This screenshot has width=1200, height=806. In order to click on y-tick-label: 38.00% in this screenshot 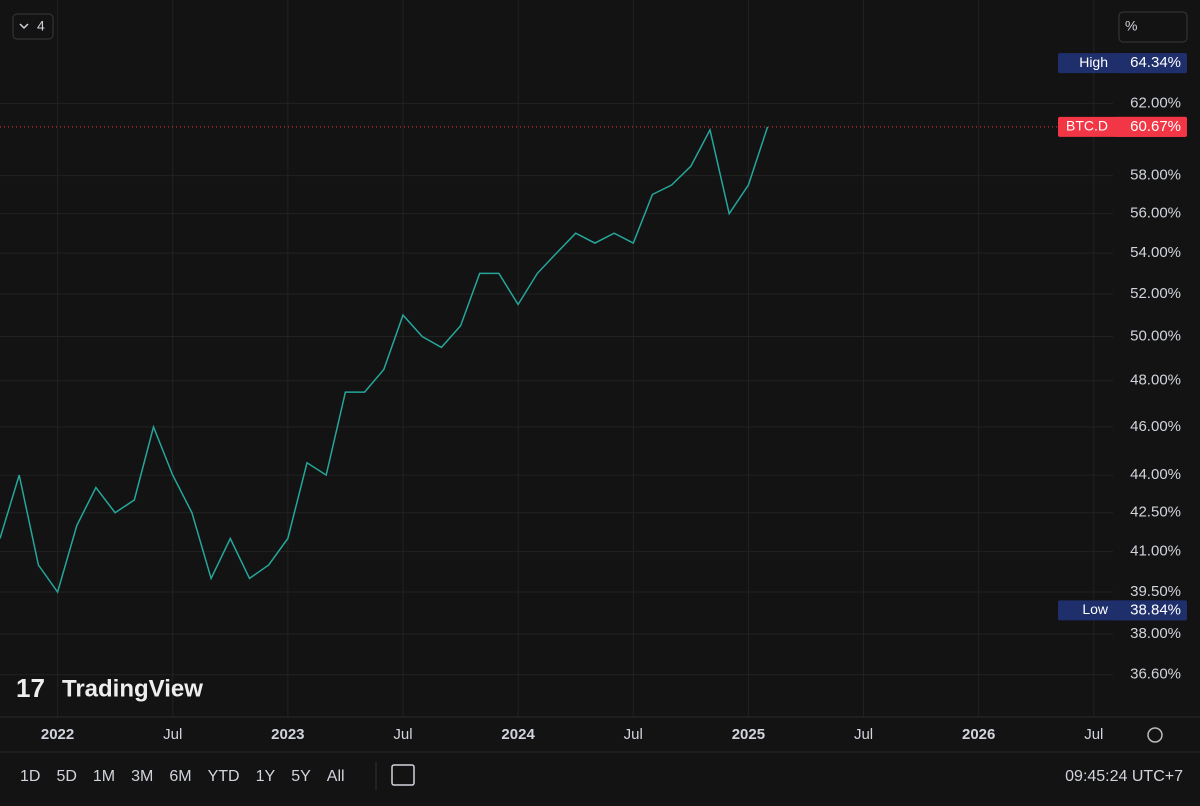, I will do `click(1155, 633)`.